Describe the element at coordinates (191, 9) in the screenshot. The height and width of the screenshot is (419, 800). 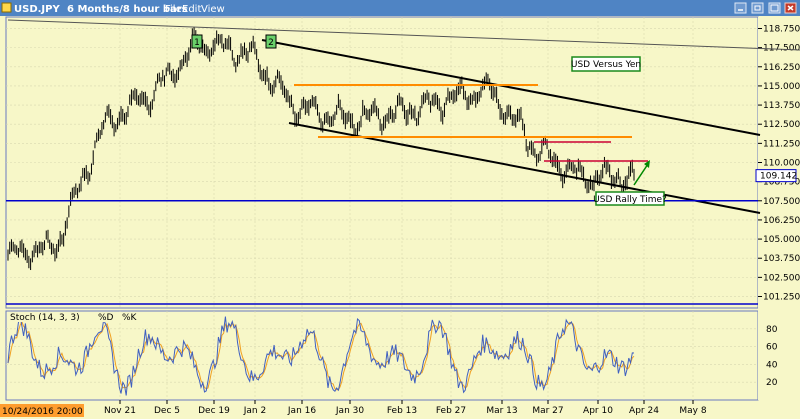
I see `menu-item-edit: Edit` at that location.